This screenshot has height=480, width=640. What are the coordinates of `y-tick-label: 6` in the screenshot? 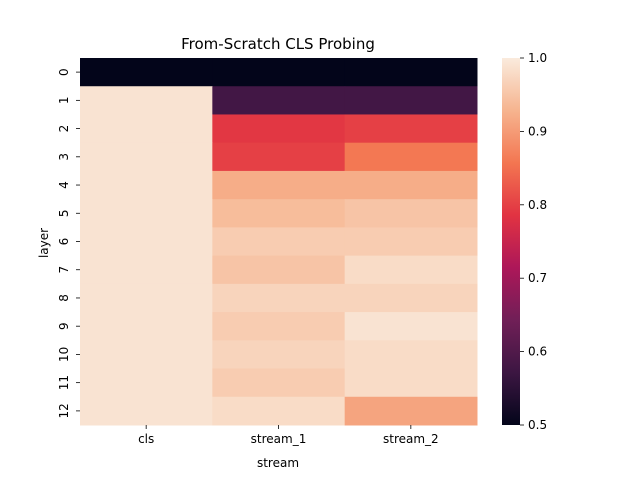 It's located at (64, 242).